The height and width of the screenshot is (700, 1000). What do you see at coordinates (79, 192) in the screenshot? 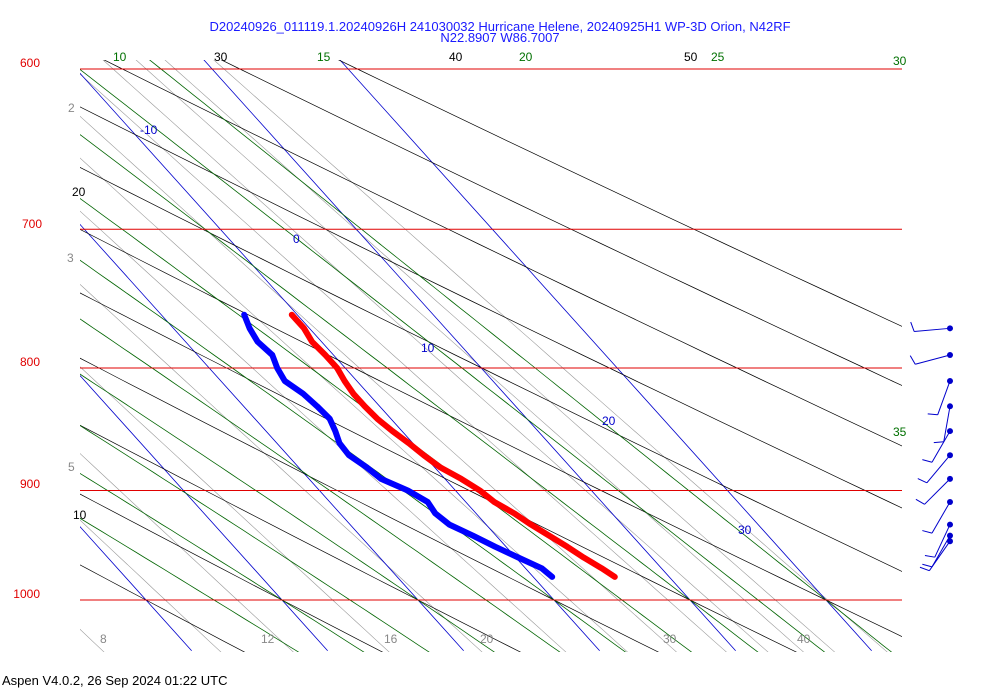
I see `dry-adiabat-label: 20` at bounding box center [79, 192].